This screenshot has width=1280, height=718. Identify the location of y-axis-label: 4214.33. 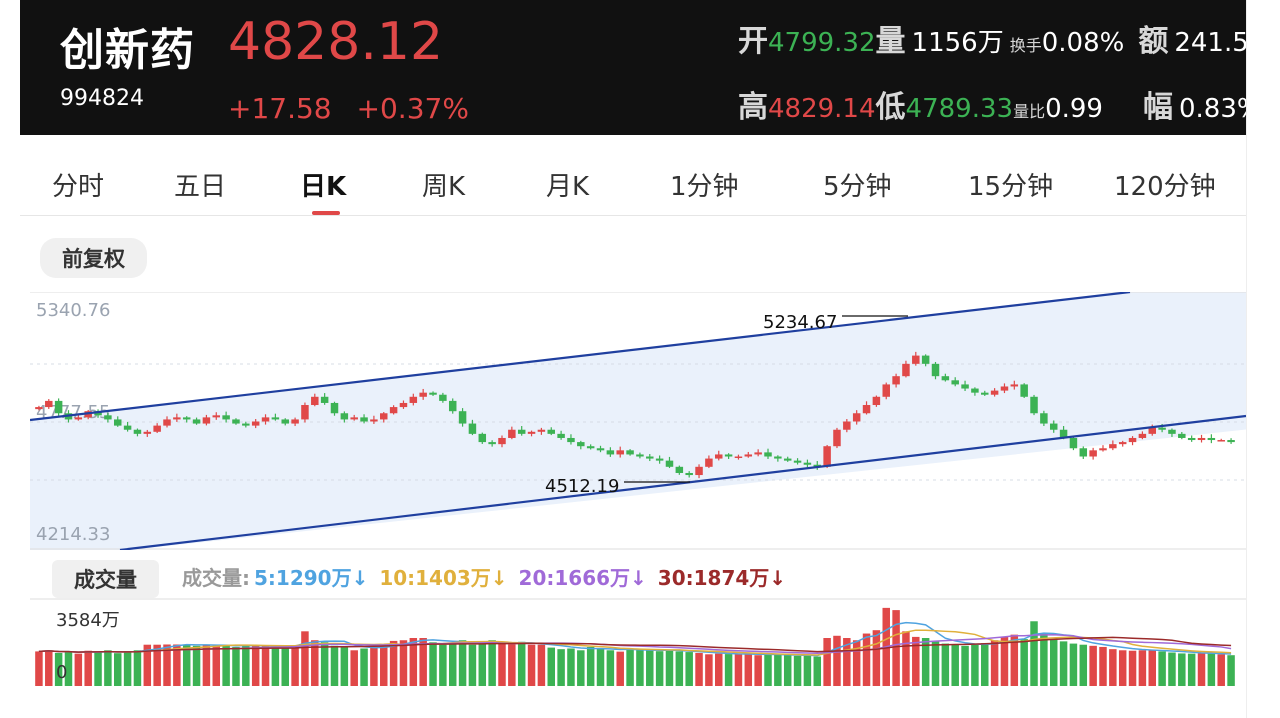
(73, 534).